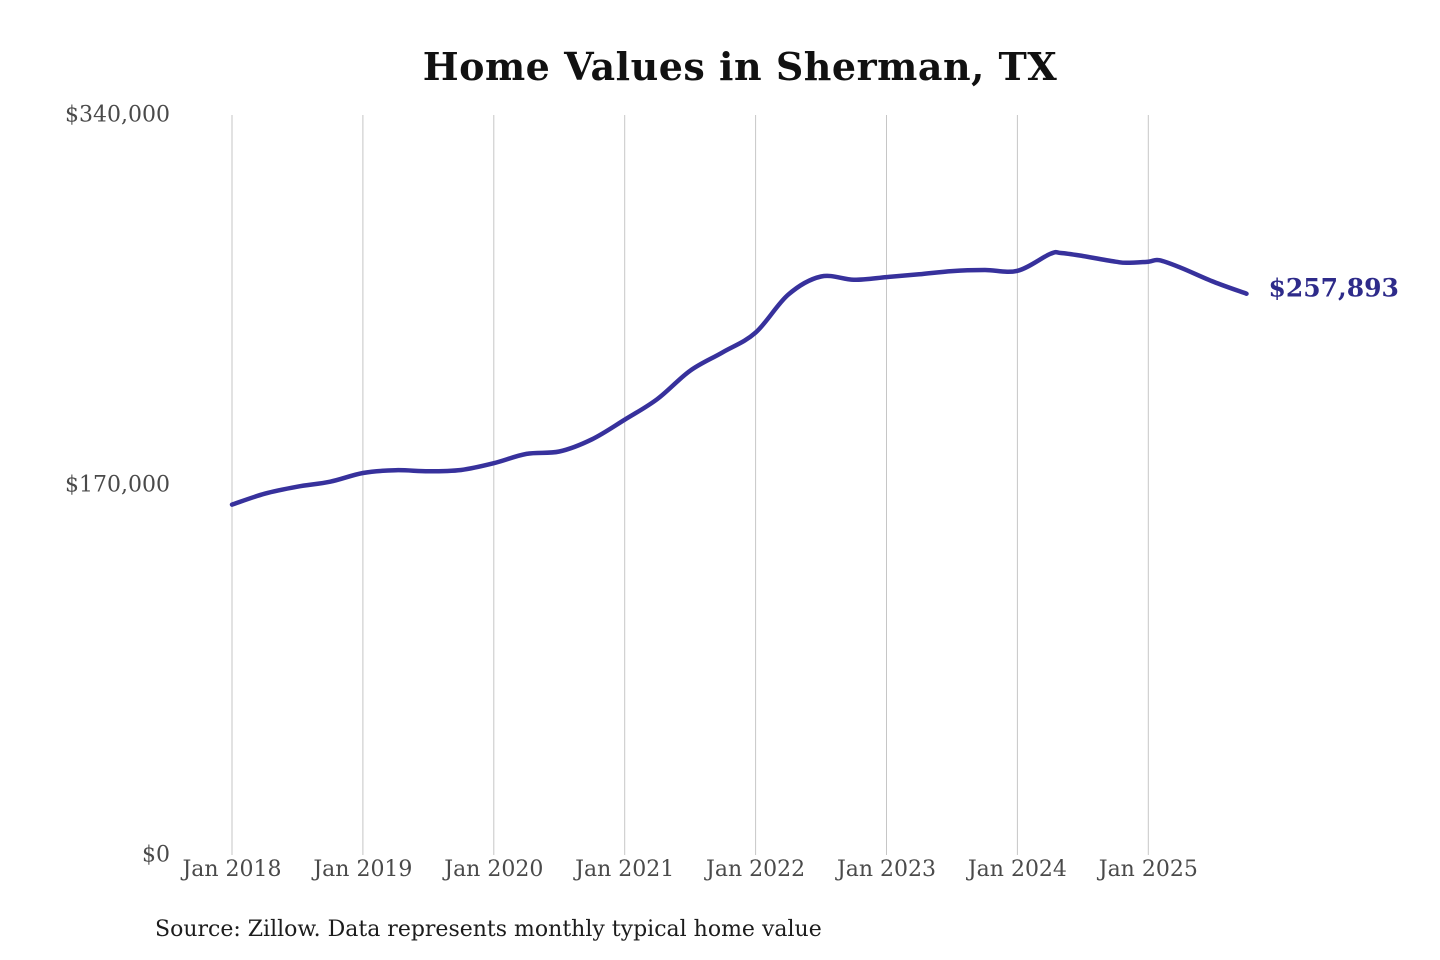 The width and height of the screenshot is (1440, 960). I want to click on x-tick-label: Jan 2025, so click(1148, 869).